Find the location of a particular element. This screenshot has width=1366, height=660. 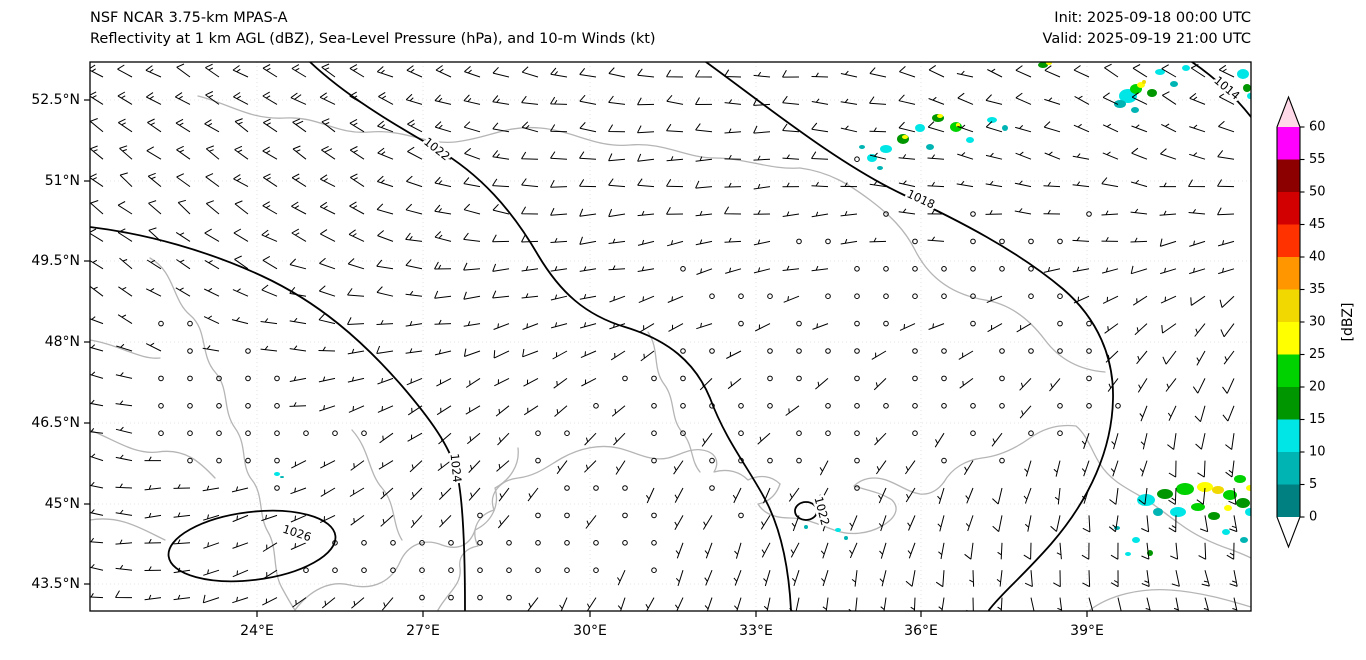

colorbar-under-arrow is located at coordinates (1288, 532).